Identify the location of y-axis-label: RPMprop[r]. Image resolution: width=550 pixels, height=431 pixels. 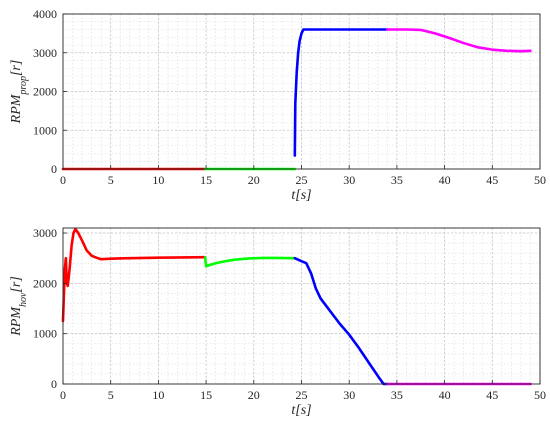
(19, 92).